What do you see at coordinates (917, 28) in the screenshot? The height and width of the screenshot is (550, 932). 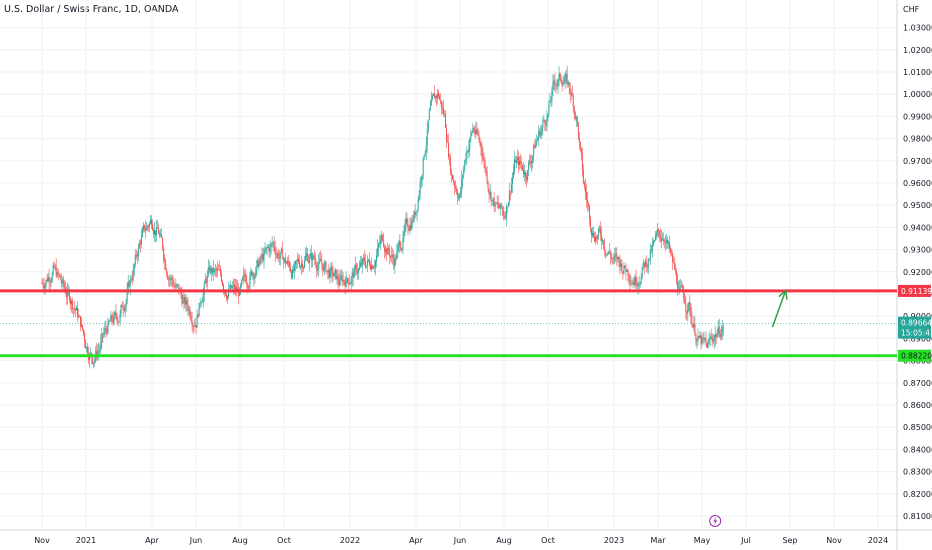 I see `price-tick-label: 1.03000` at bounding box center [917, 28].